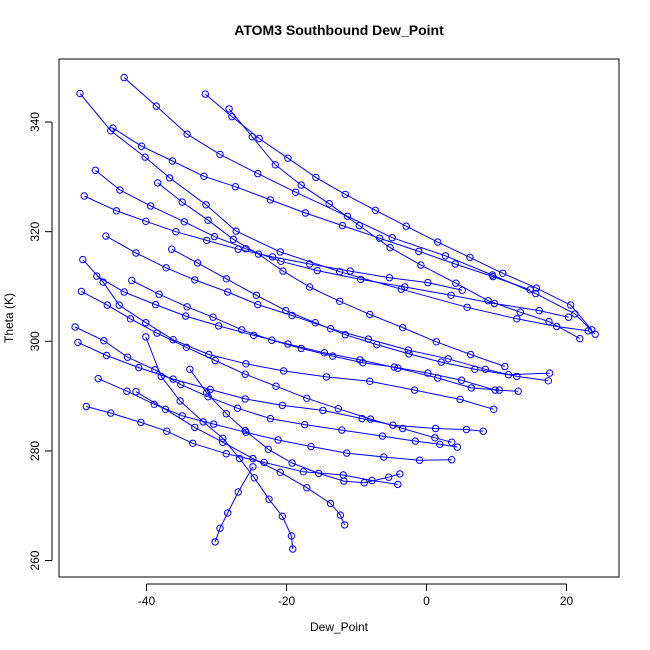 This screenshot has width=650, height=650. What do you see at coordinates (35, 122) in the screenshot?
I see `y-tick-label: 340` at bounding box center [35, 122].